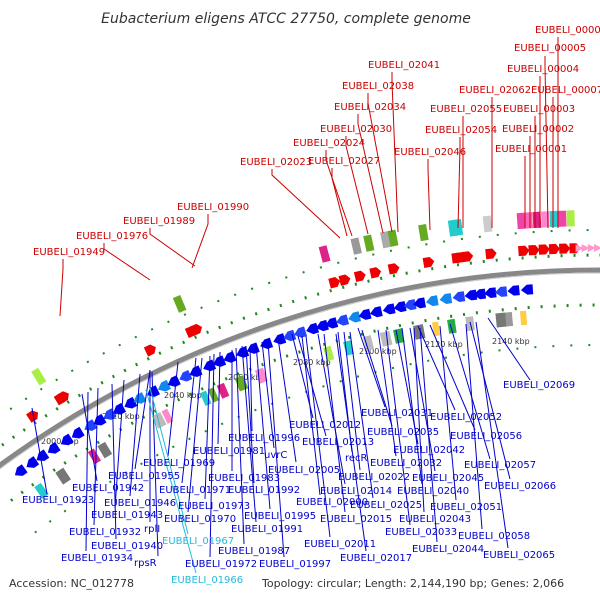  What do you see at coordinates (370, 107) in the screenshot?
I see `gene-label: EUBELI_02034` at bounding box center [370, 107].